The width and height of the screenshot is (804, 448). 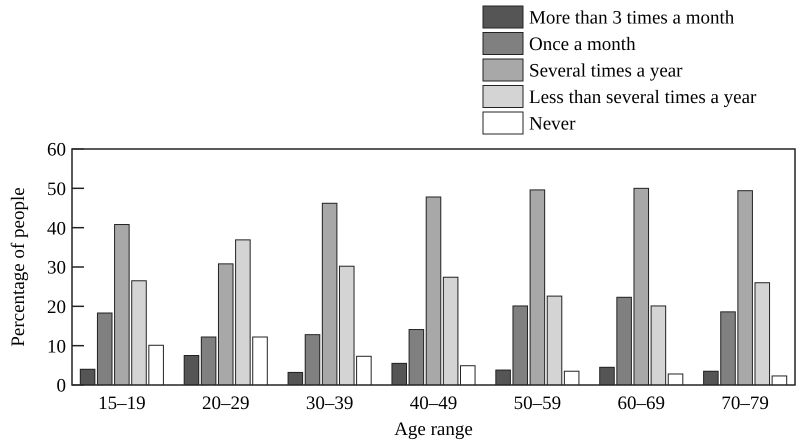 What do you see at coordinates (745, 403) in the screenshot?
I see `x-tick-label: 70–79` at bounding box center [745, 403].